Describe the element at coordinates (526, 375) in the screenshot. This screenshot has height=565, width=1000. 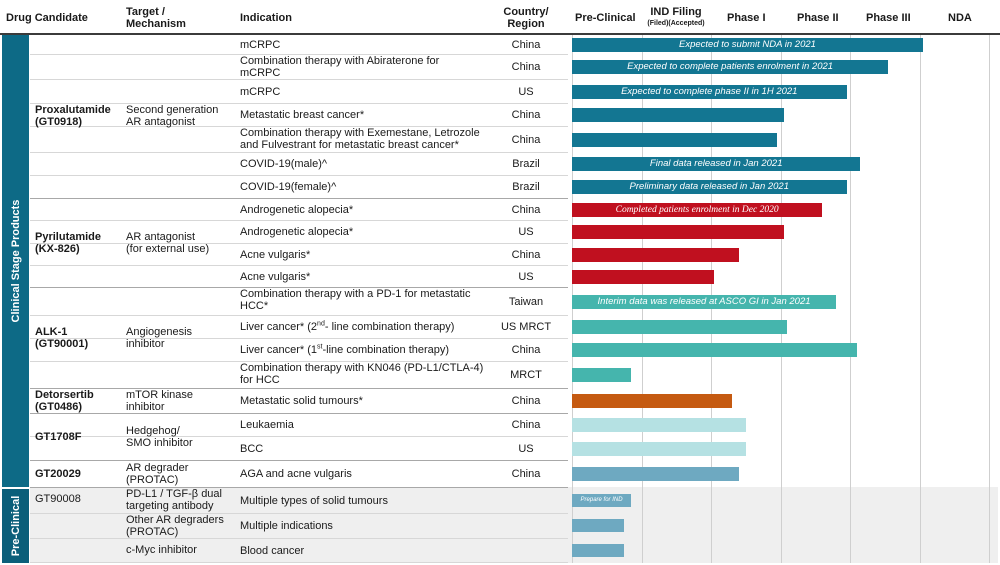
I see `country-cell: MRCT` at that location.